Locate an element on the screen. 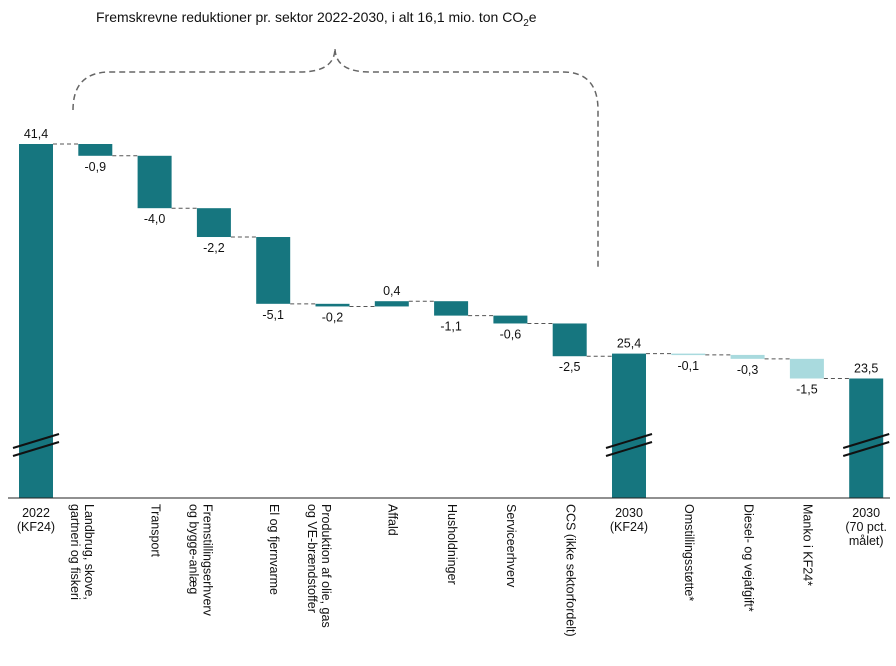  value-label-12: -0,3 is located at coordinates (748, 370).